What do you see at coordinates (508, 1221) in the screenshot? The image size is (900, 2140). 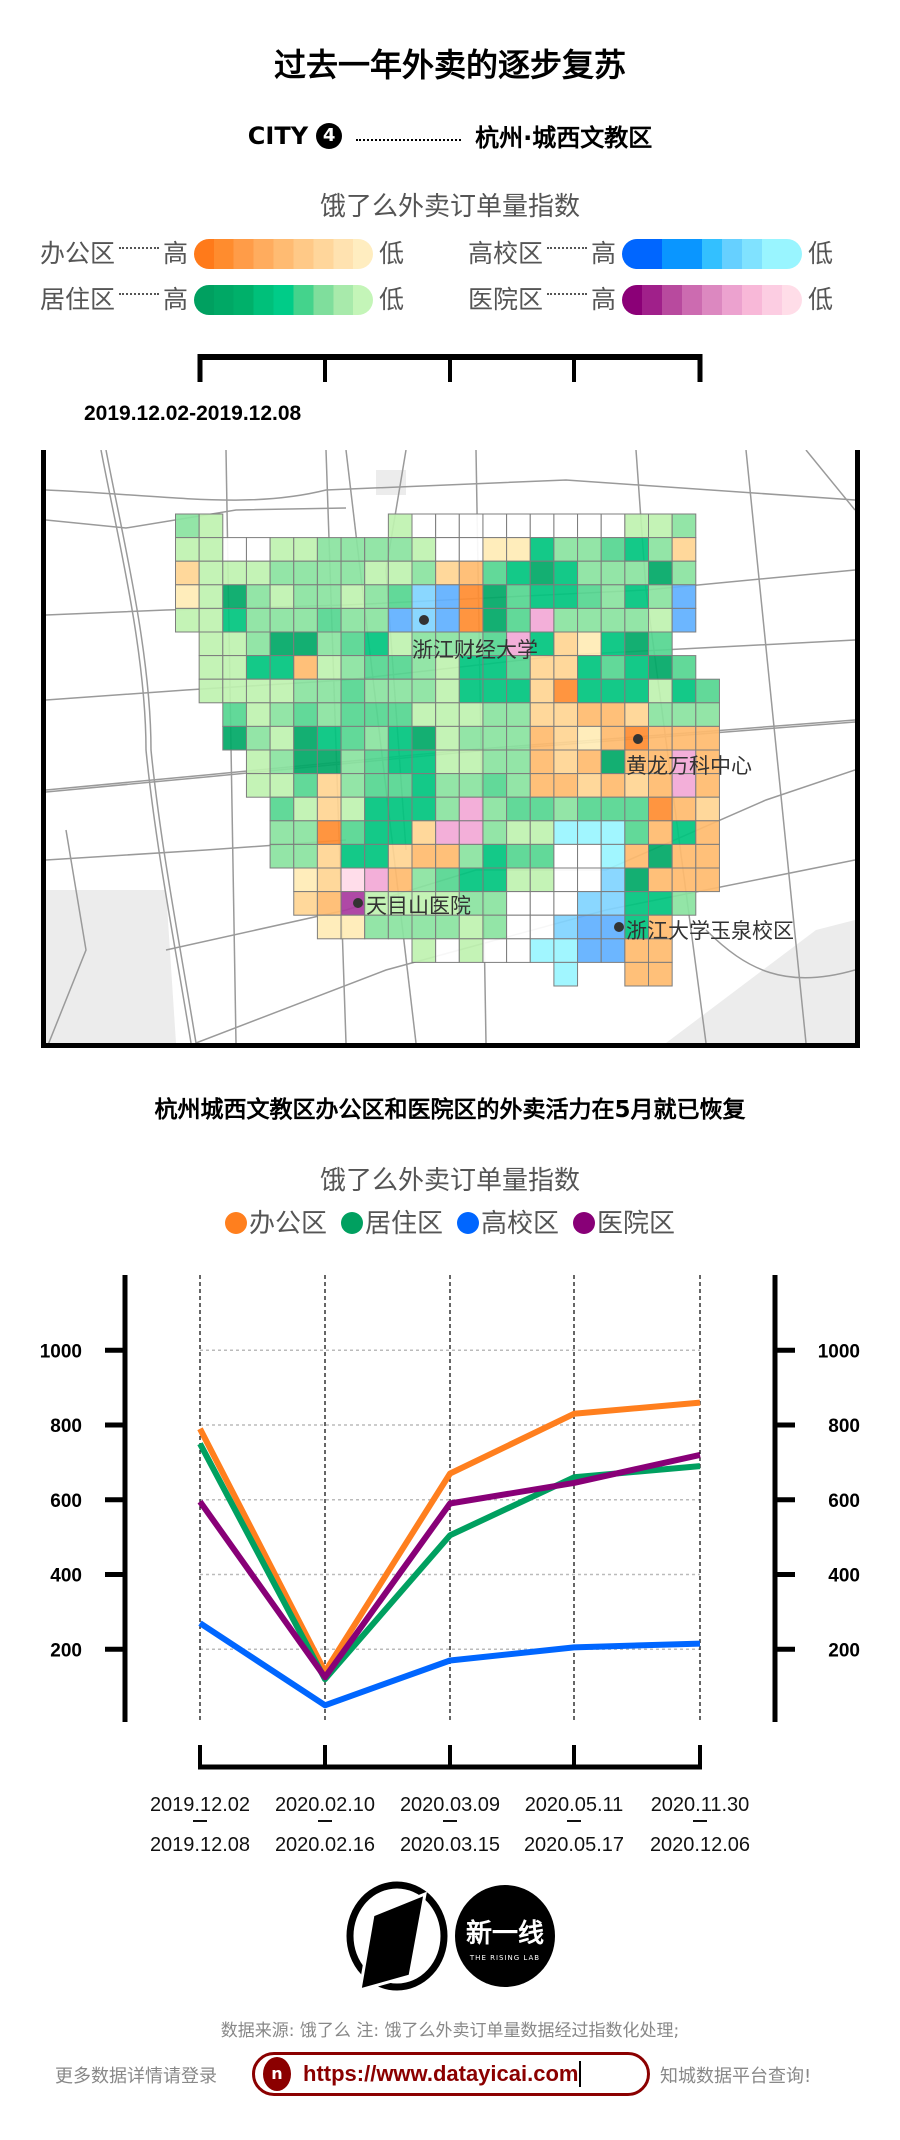 I see `legend-item: 高校区` at bounding box center [508, 1221].